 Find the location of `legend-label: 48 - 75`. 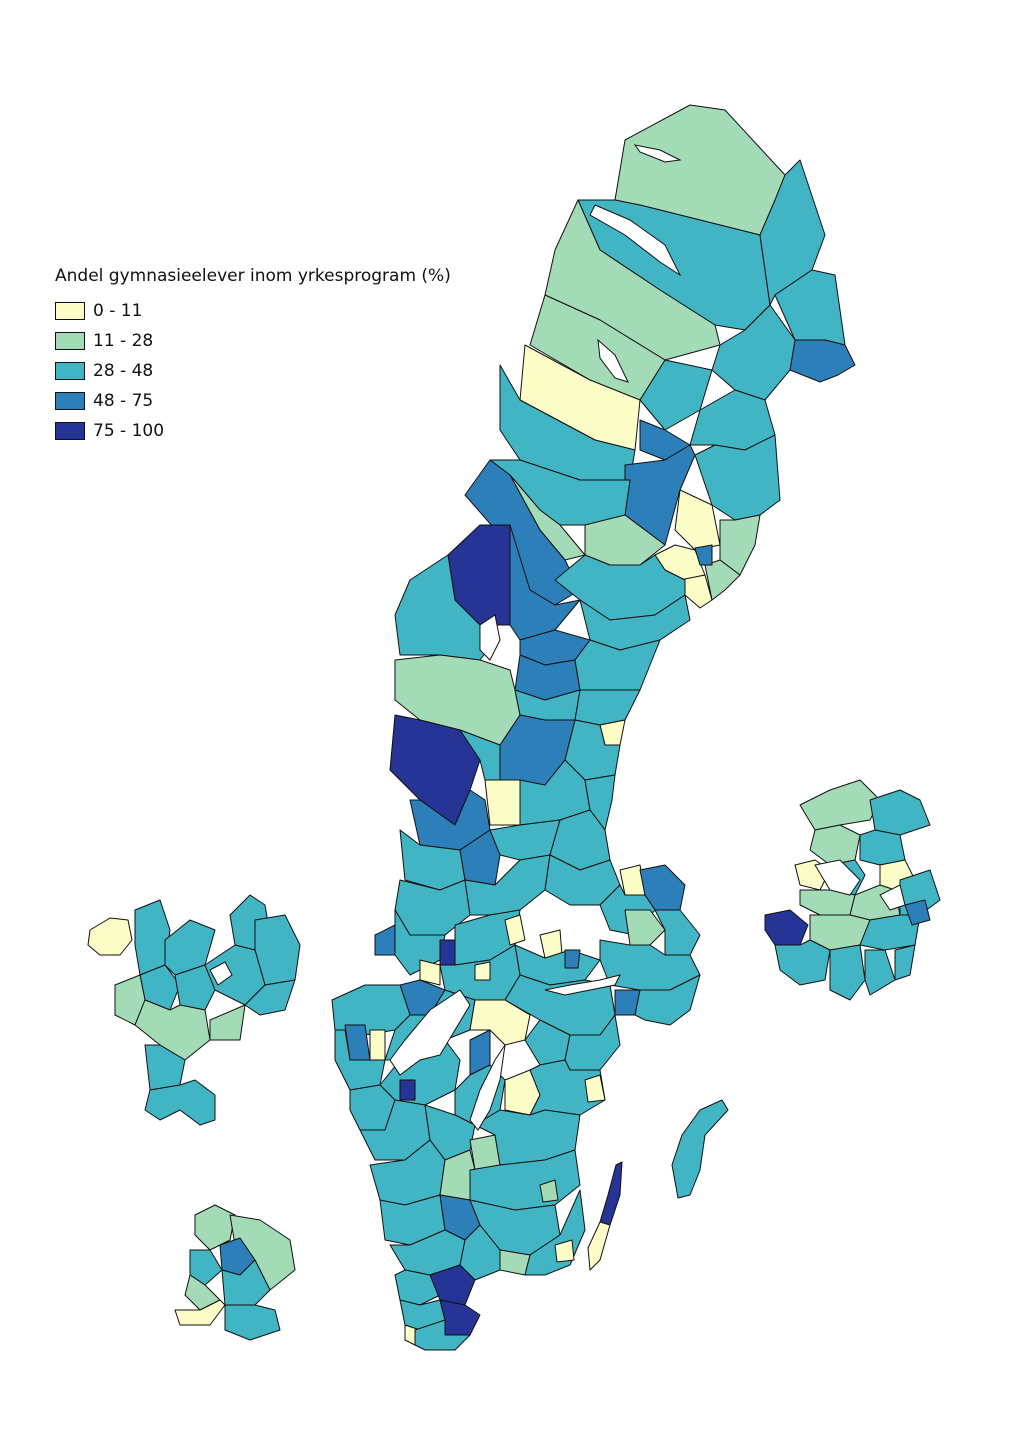

legend-label: 48 - 75 is located at coordinates (123, 401).